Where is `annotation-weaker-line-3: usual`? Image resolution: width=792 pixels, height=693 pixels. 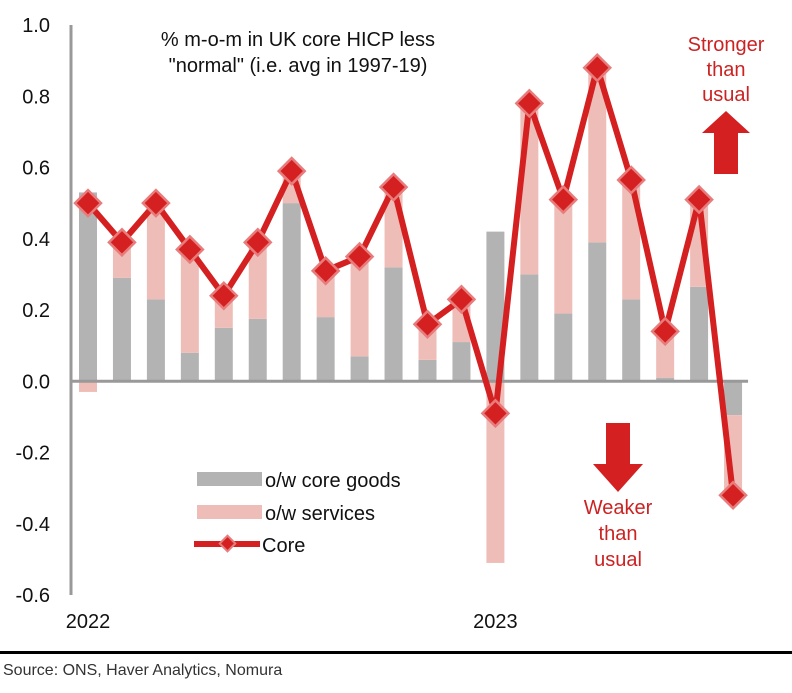 annotation-weaker-line-3: usual is located at coordinates (618, 560).